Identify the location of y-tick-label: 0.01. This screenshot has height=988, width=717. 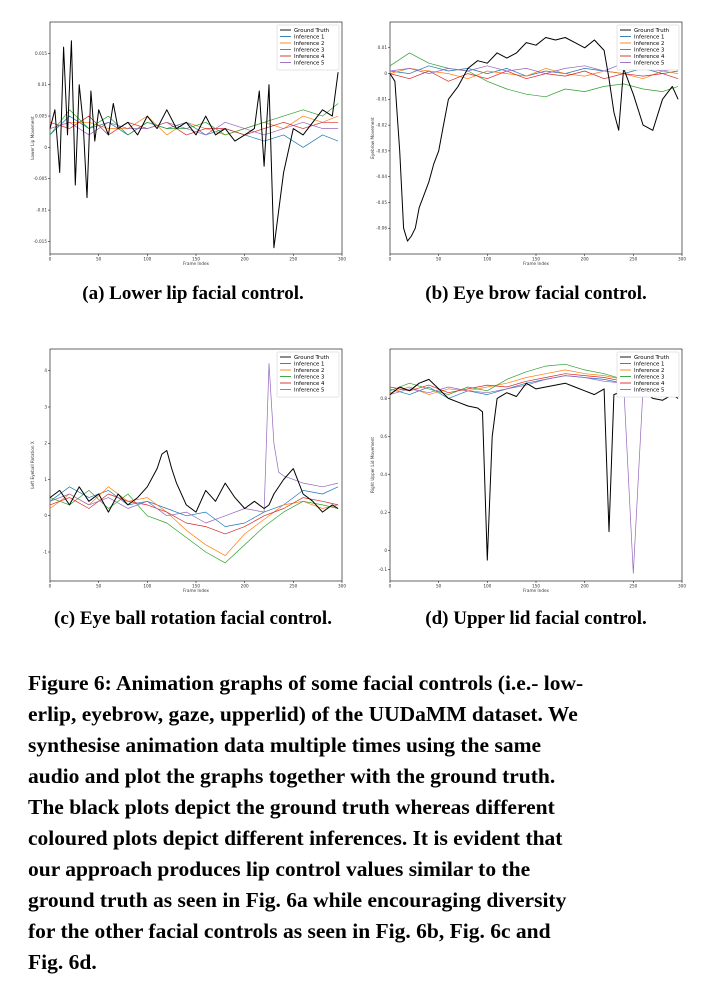
(383, 47).